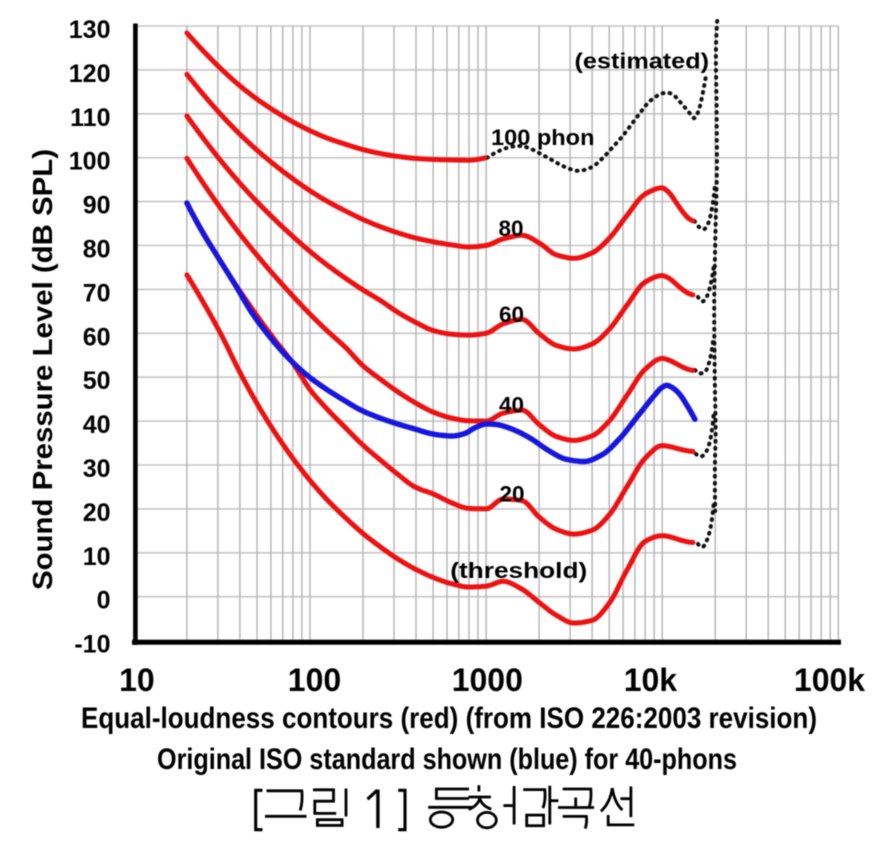 The image size is (880, 852). I want to click on svg-text: 100 phon, so click(543, 137).